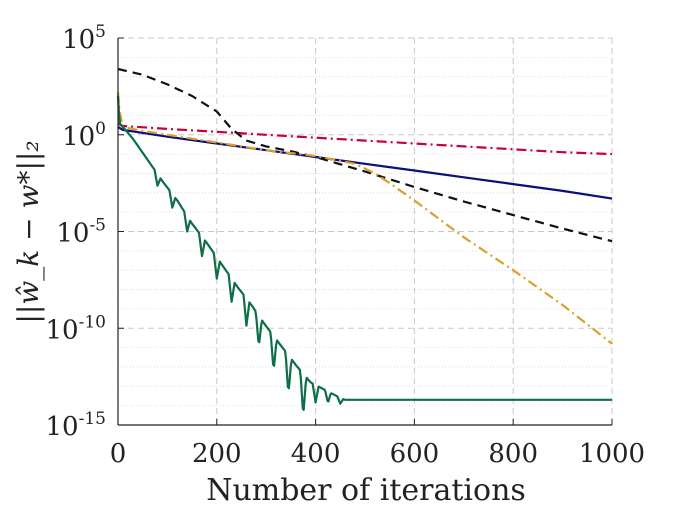 This screenshot has width=677, height=513. I want to click on x-tick-label: 200, so click(217, 454).